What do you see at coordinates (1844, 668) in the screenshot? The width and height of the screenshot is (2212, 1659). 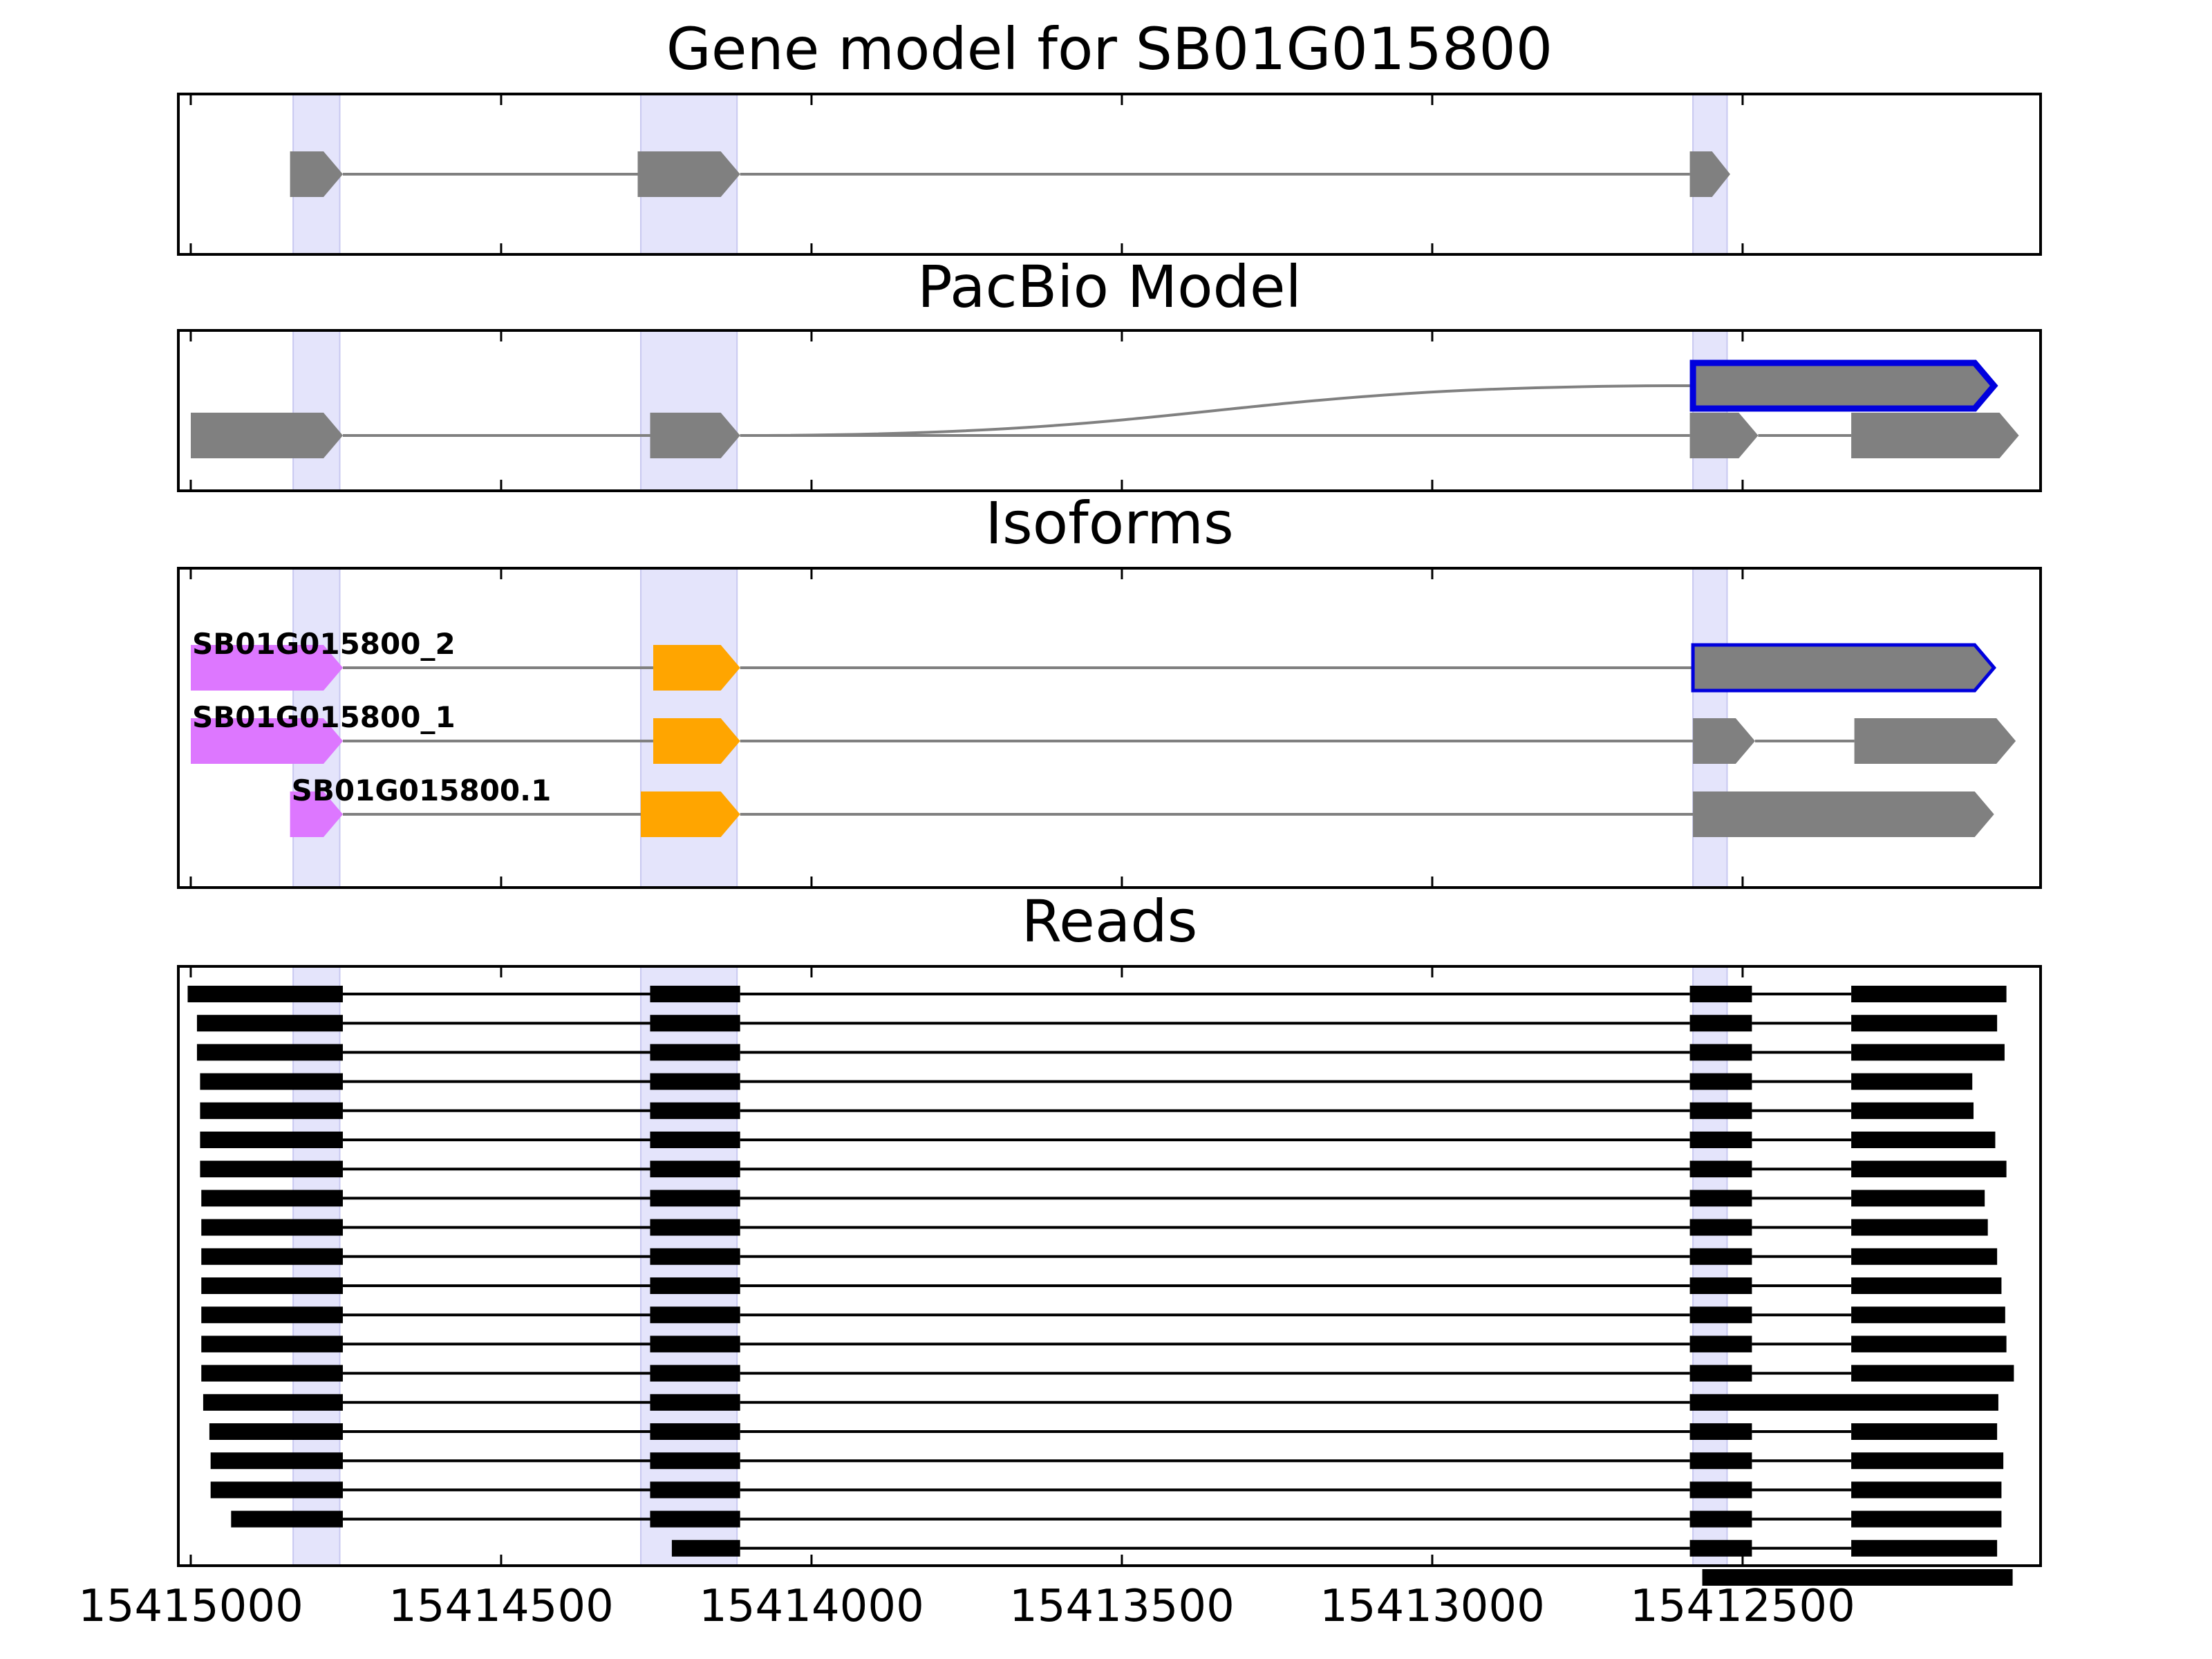 I see `selected-exon-arrow` at bounding box center [1844, 668].